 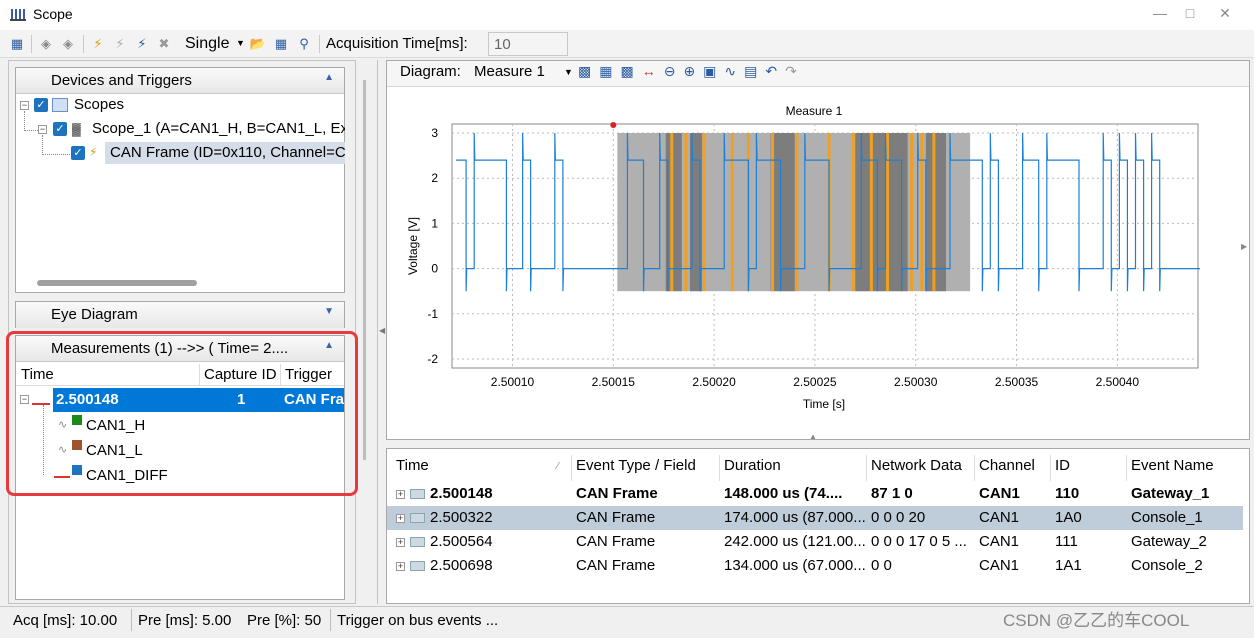 What do you see at coordinates (1225, 13) in the screenshot?
I see `close-button: ✕` at bounding box center [1225, 13].